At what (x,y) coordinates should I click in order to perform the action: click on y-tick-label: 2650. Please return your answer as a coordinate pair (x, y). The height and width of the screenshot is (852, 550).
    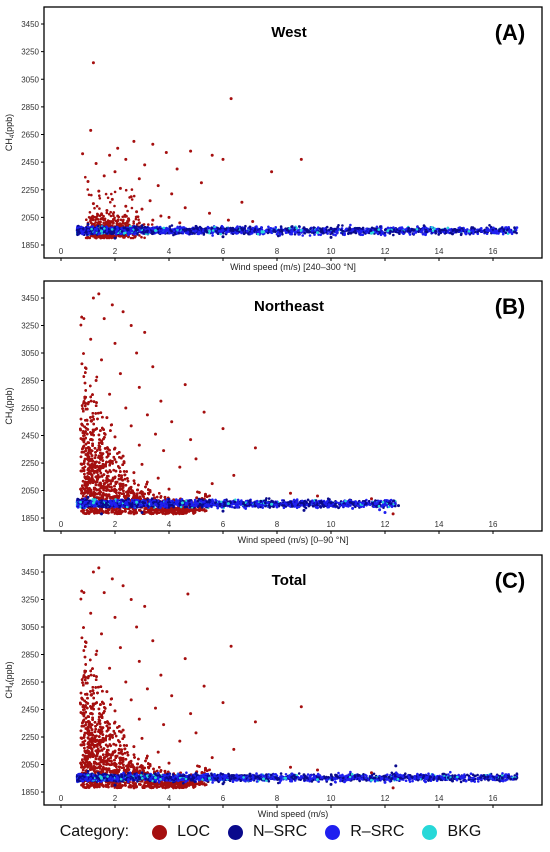
    Looking at the image, I should click on (30, 135).